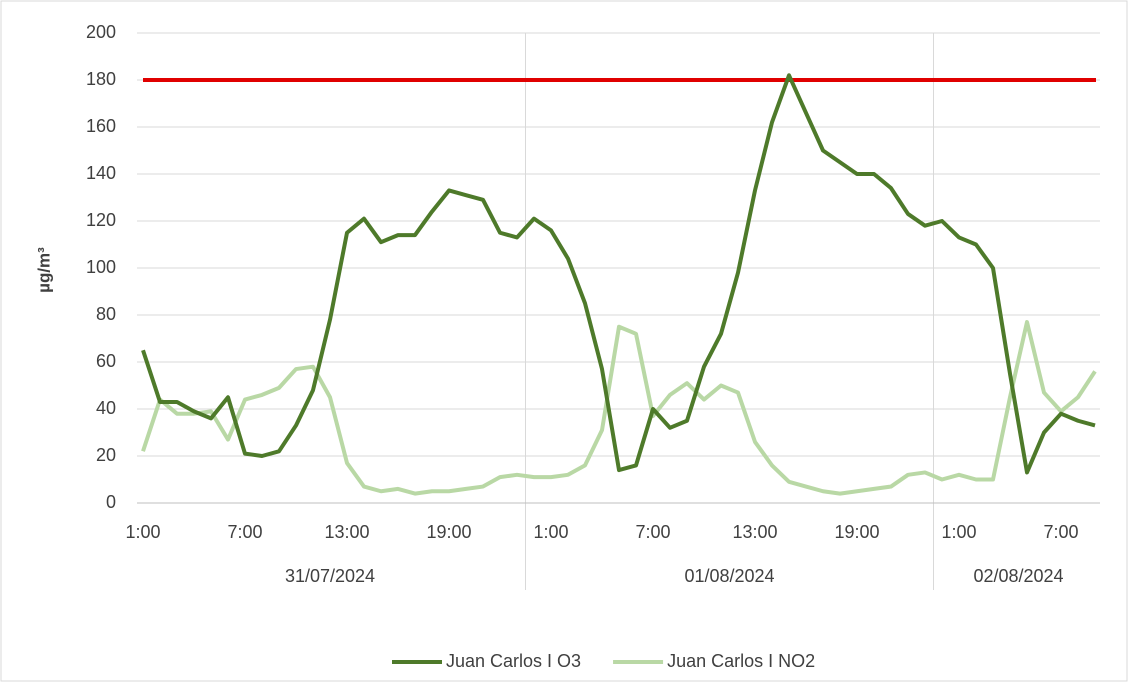 The width and height of the screenshot is (1134, 689). Describe the element at coordinates (729, 576) in the screenshot. I see `date-label: 01/08/2024` at that location.